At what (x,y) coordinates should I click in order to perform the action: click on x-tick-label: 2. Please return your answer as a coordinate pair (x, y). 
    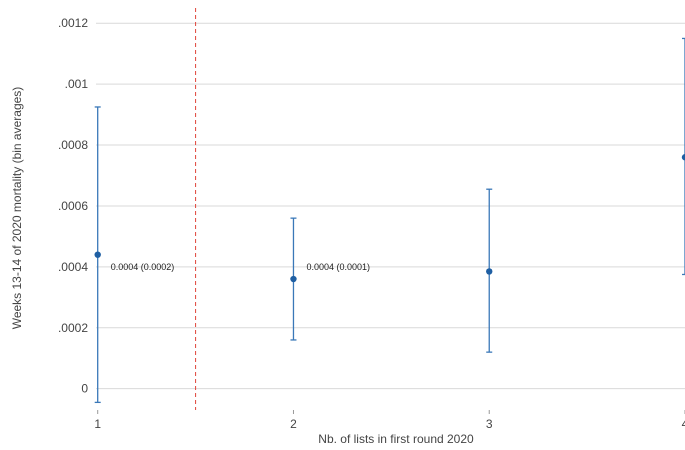
    Looking at the image, I should click on (293, 424).